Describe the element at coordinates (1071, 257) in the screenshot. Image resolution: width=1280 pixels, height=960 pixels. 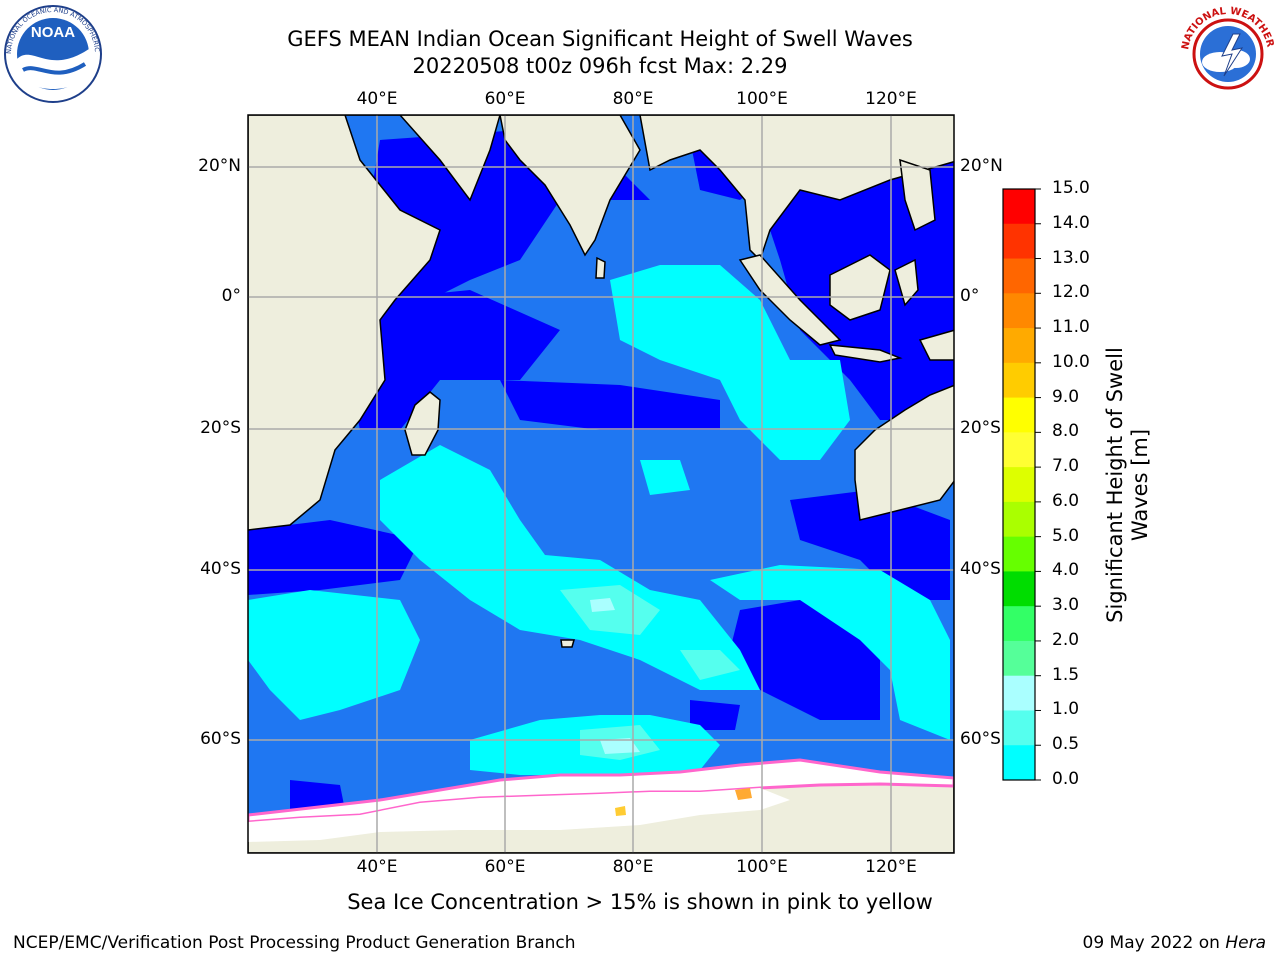
I see `colorbar-tick-label: 13.0` at that location.